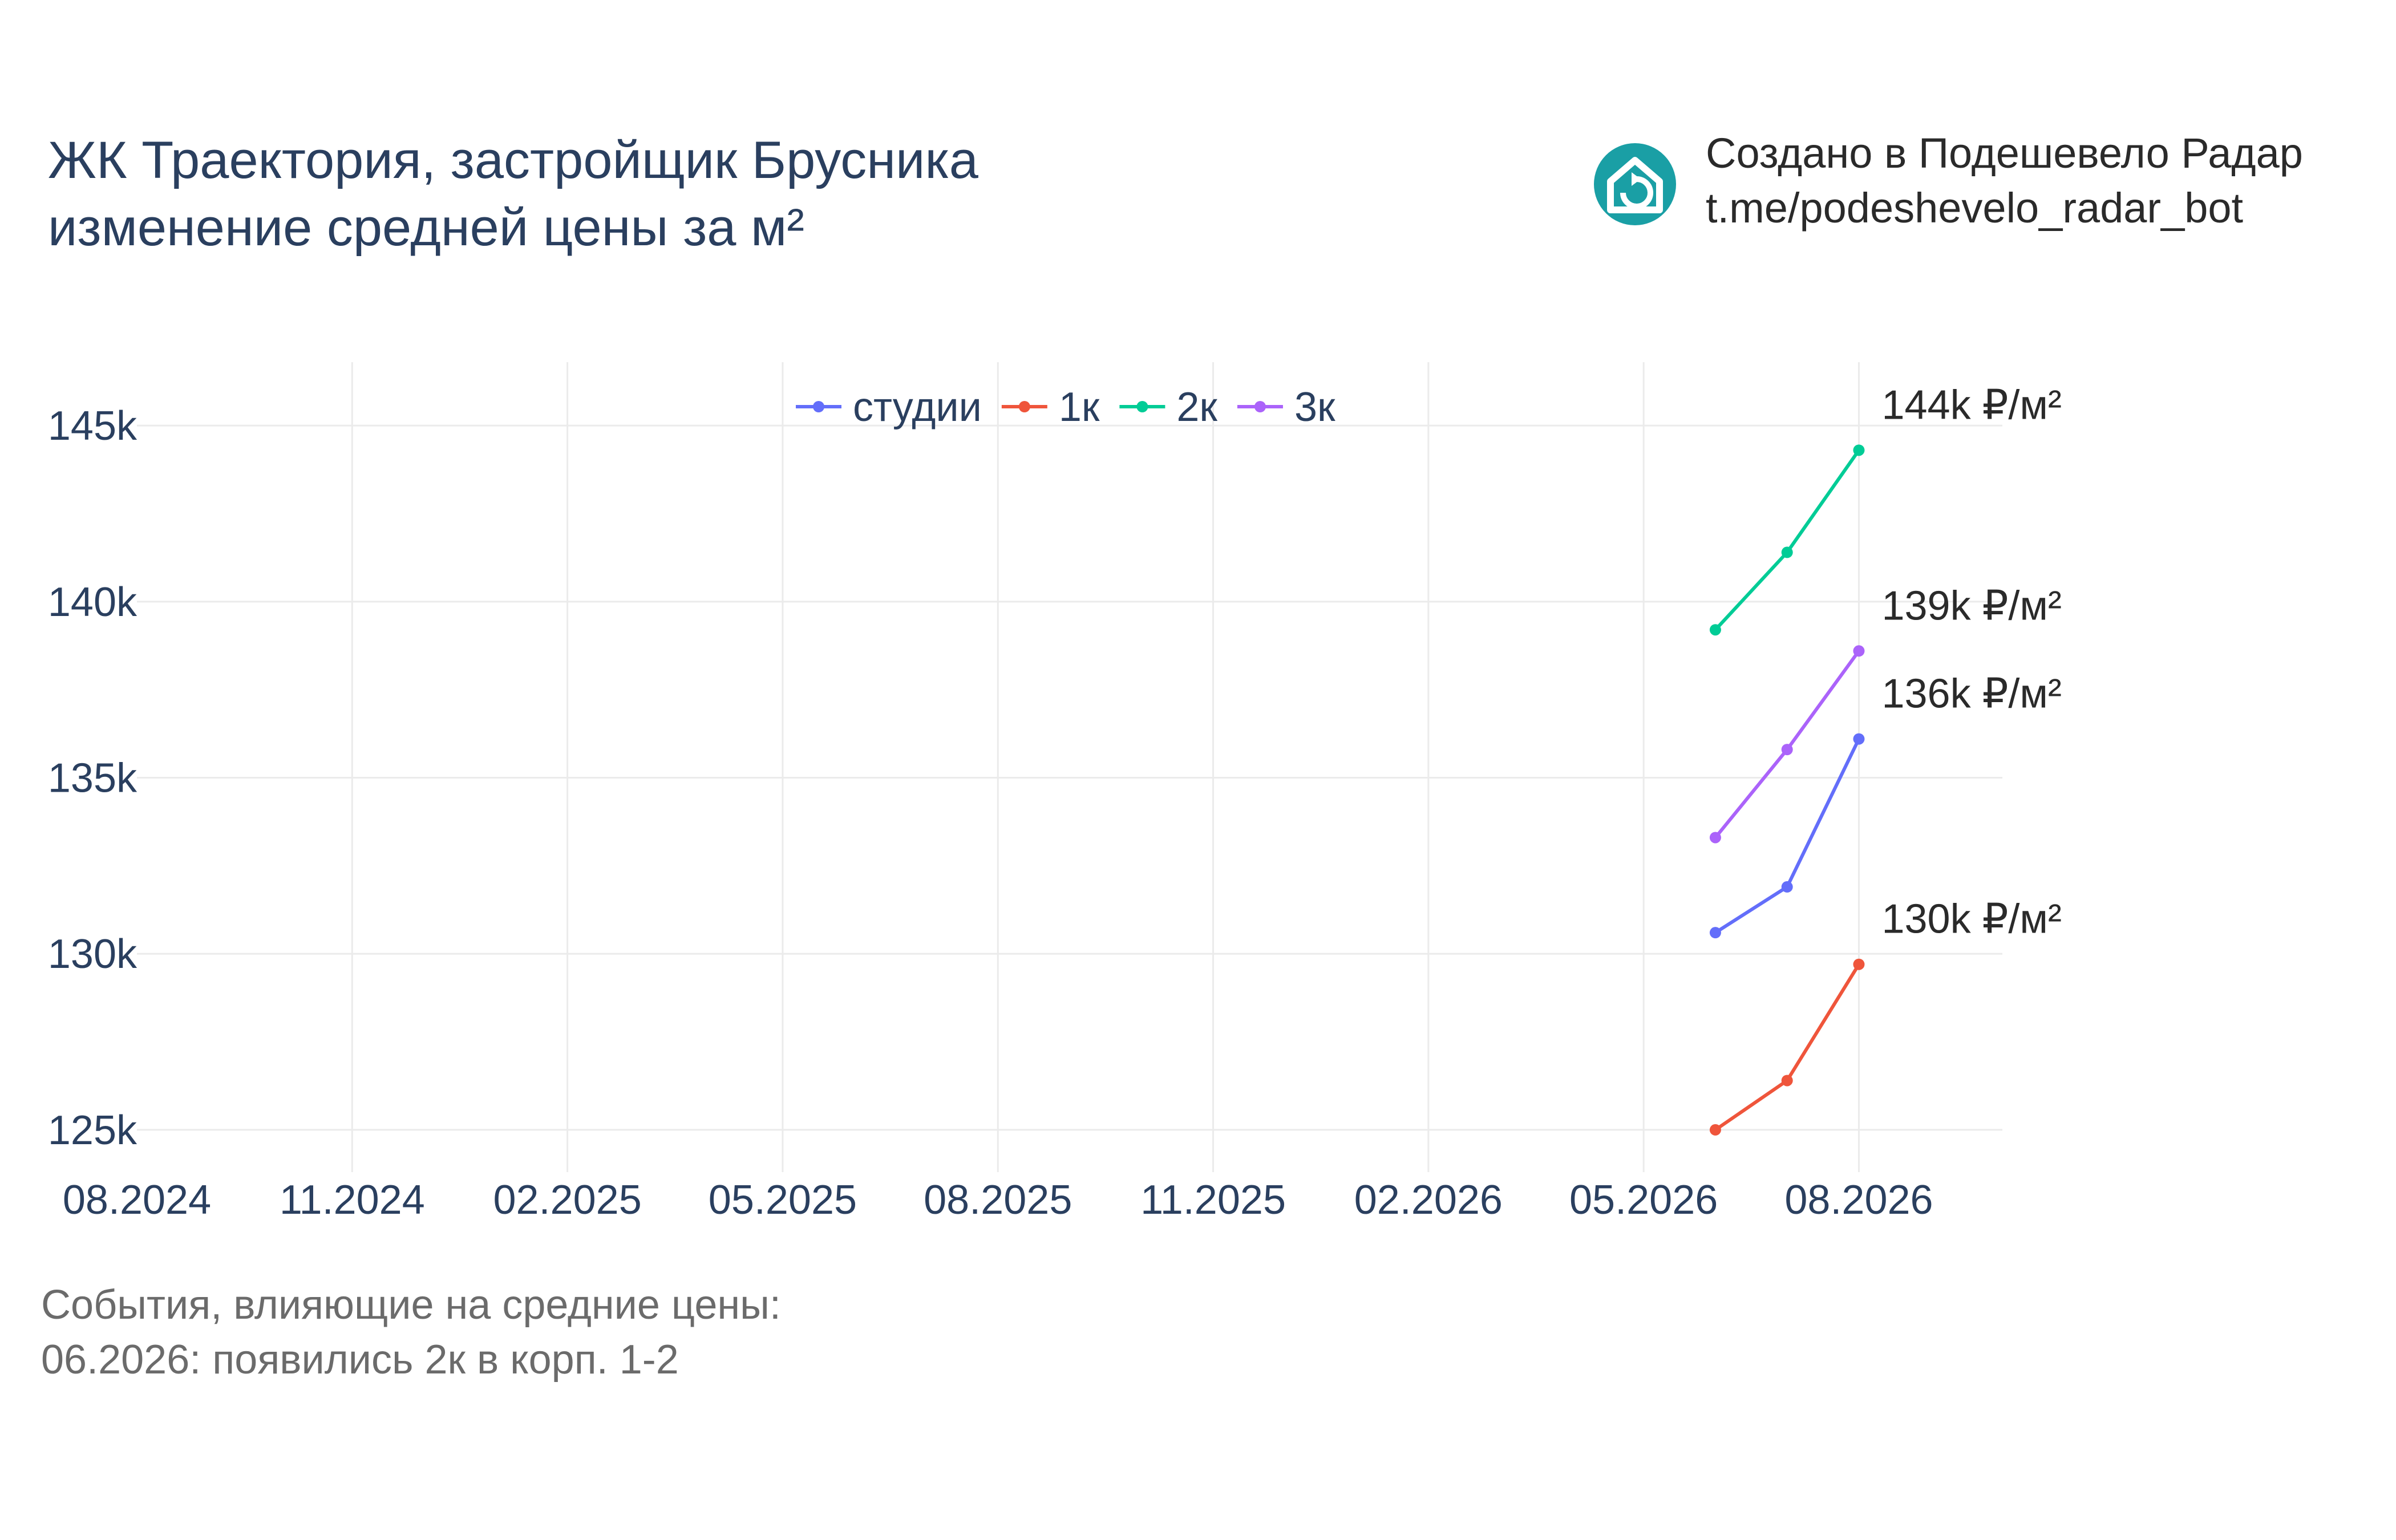 The image size is (2396, 1540). What do you see at coordinates (1429, 1200) in the screenshot?
I see `x-tick-label: 02.2026` at bounding box center [1429, 1200].